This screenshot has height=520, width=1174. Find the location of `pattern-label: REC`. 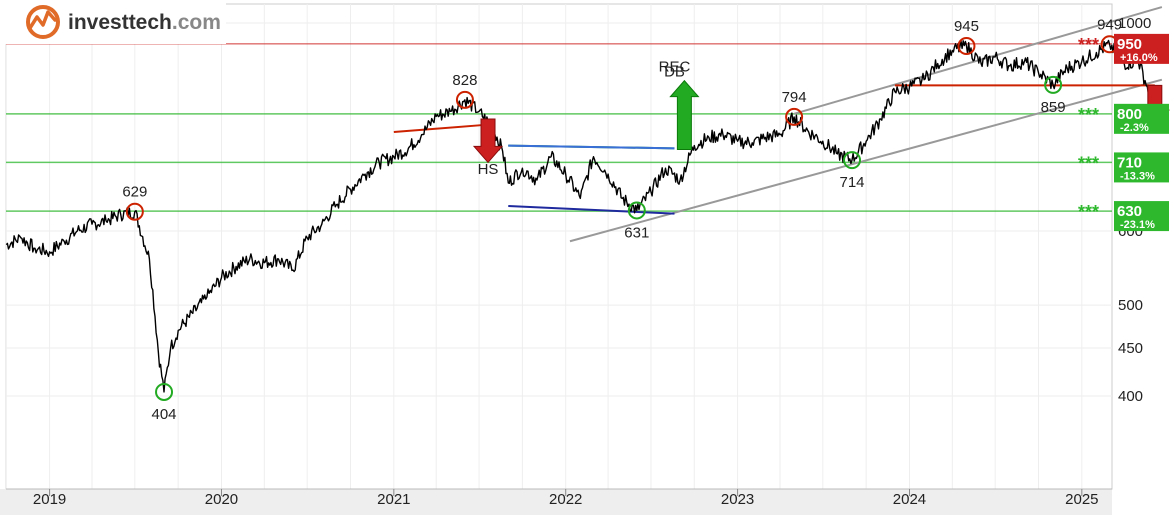

pattern-label: REC is located at coordinates (675, 66).